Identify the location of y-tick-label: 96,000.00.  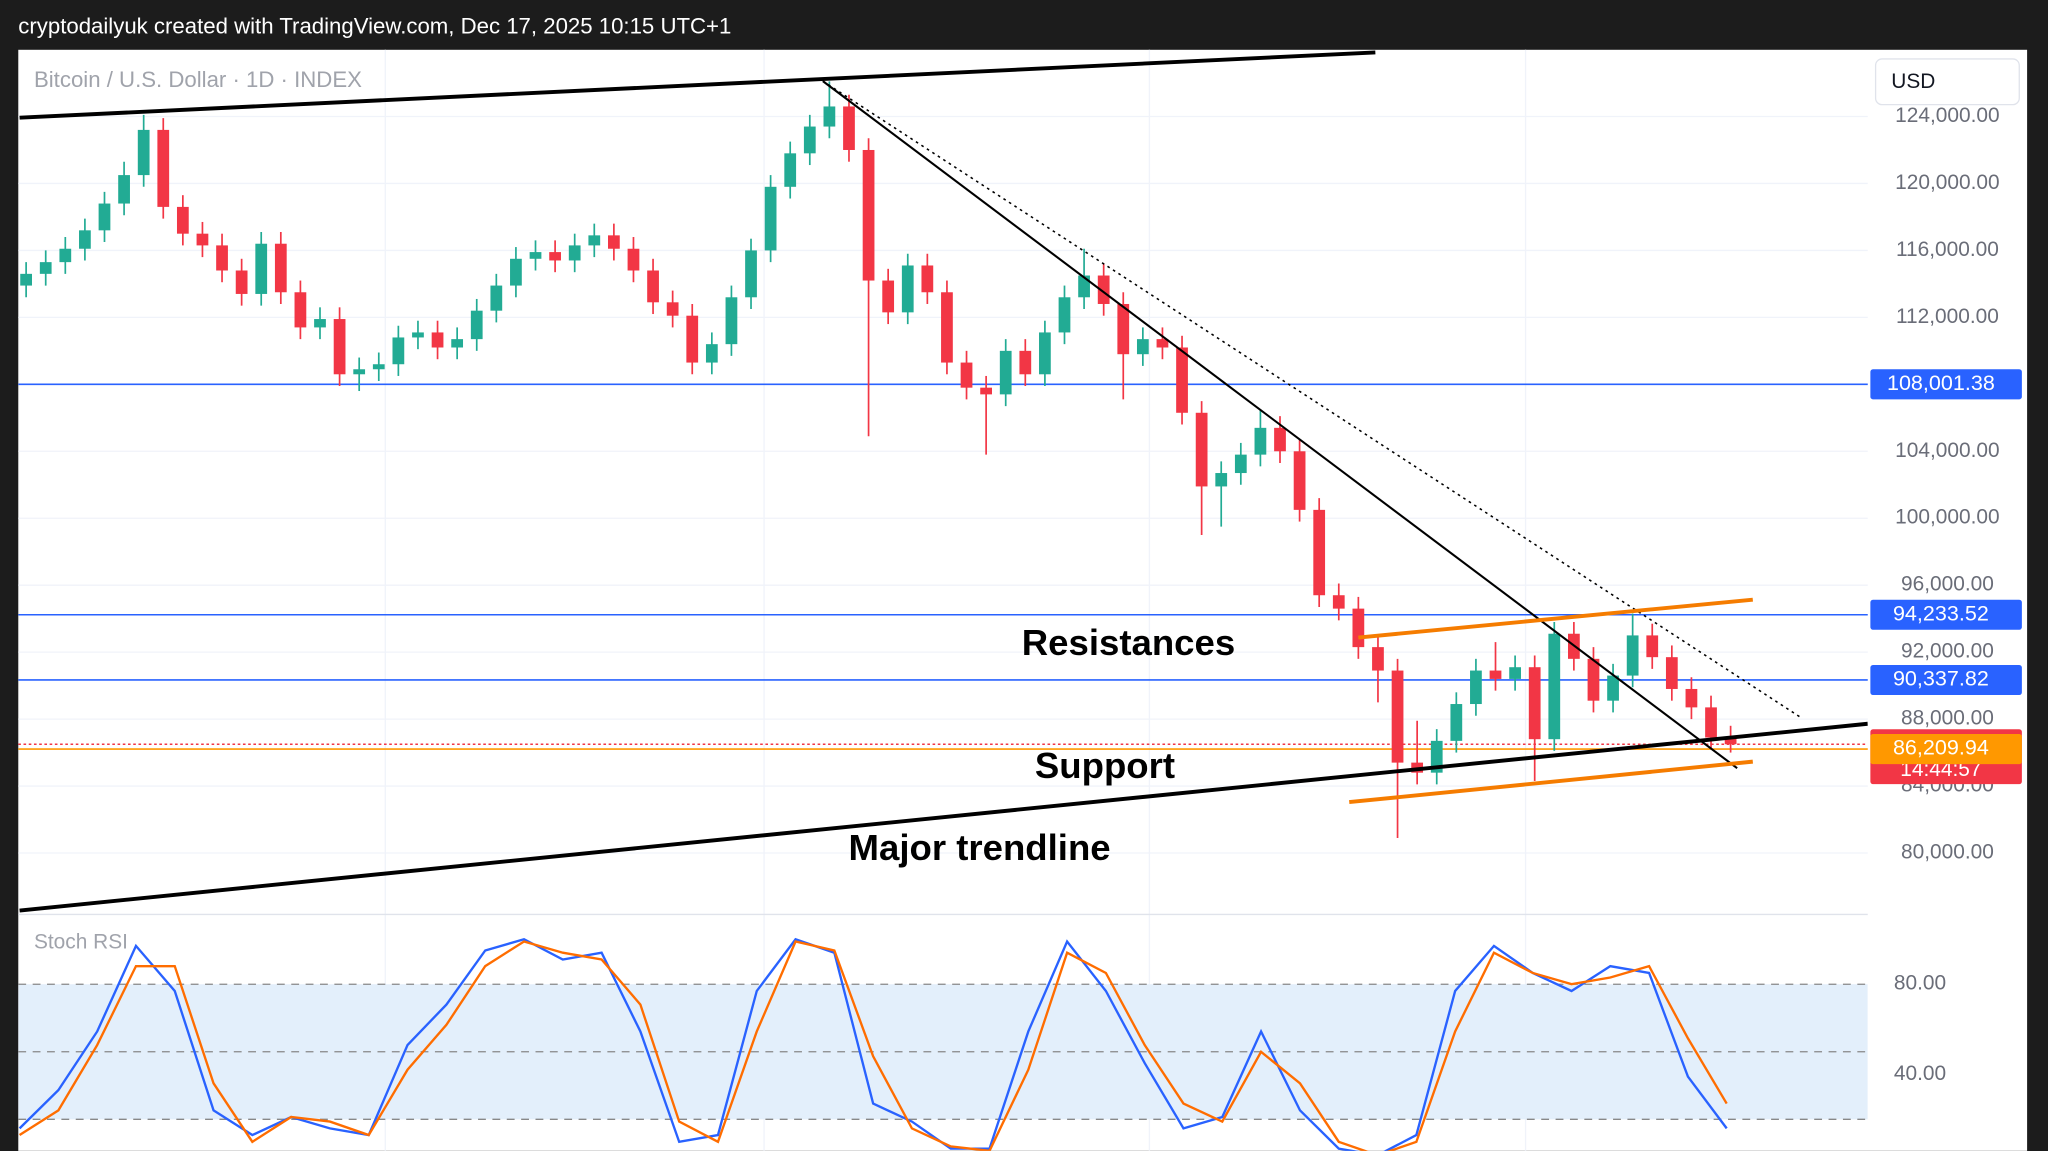
(1947, 584).